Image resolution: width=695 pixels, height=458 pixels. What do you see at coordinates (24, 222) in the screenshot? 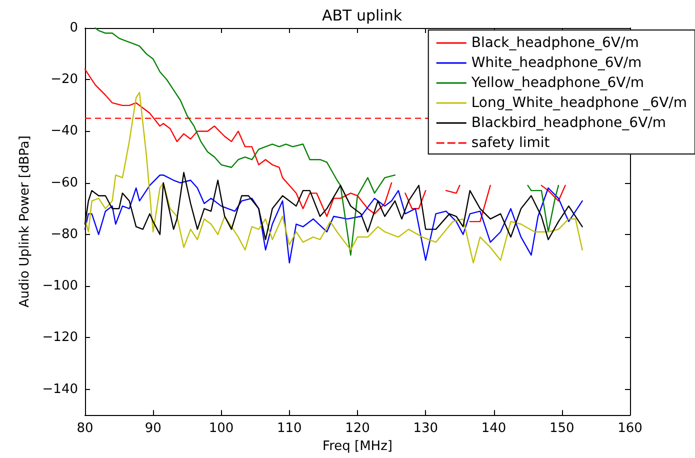
I see `y-axis-title: Audio Uplink Power [dBPa]` at bounding box center [24, 222].